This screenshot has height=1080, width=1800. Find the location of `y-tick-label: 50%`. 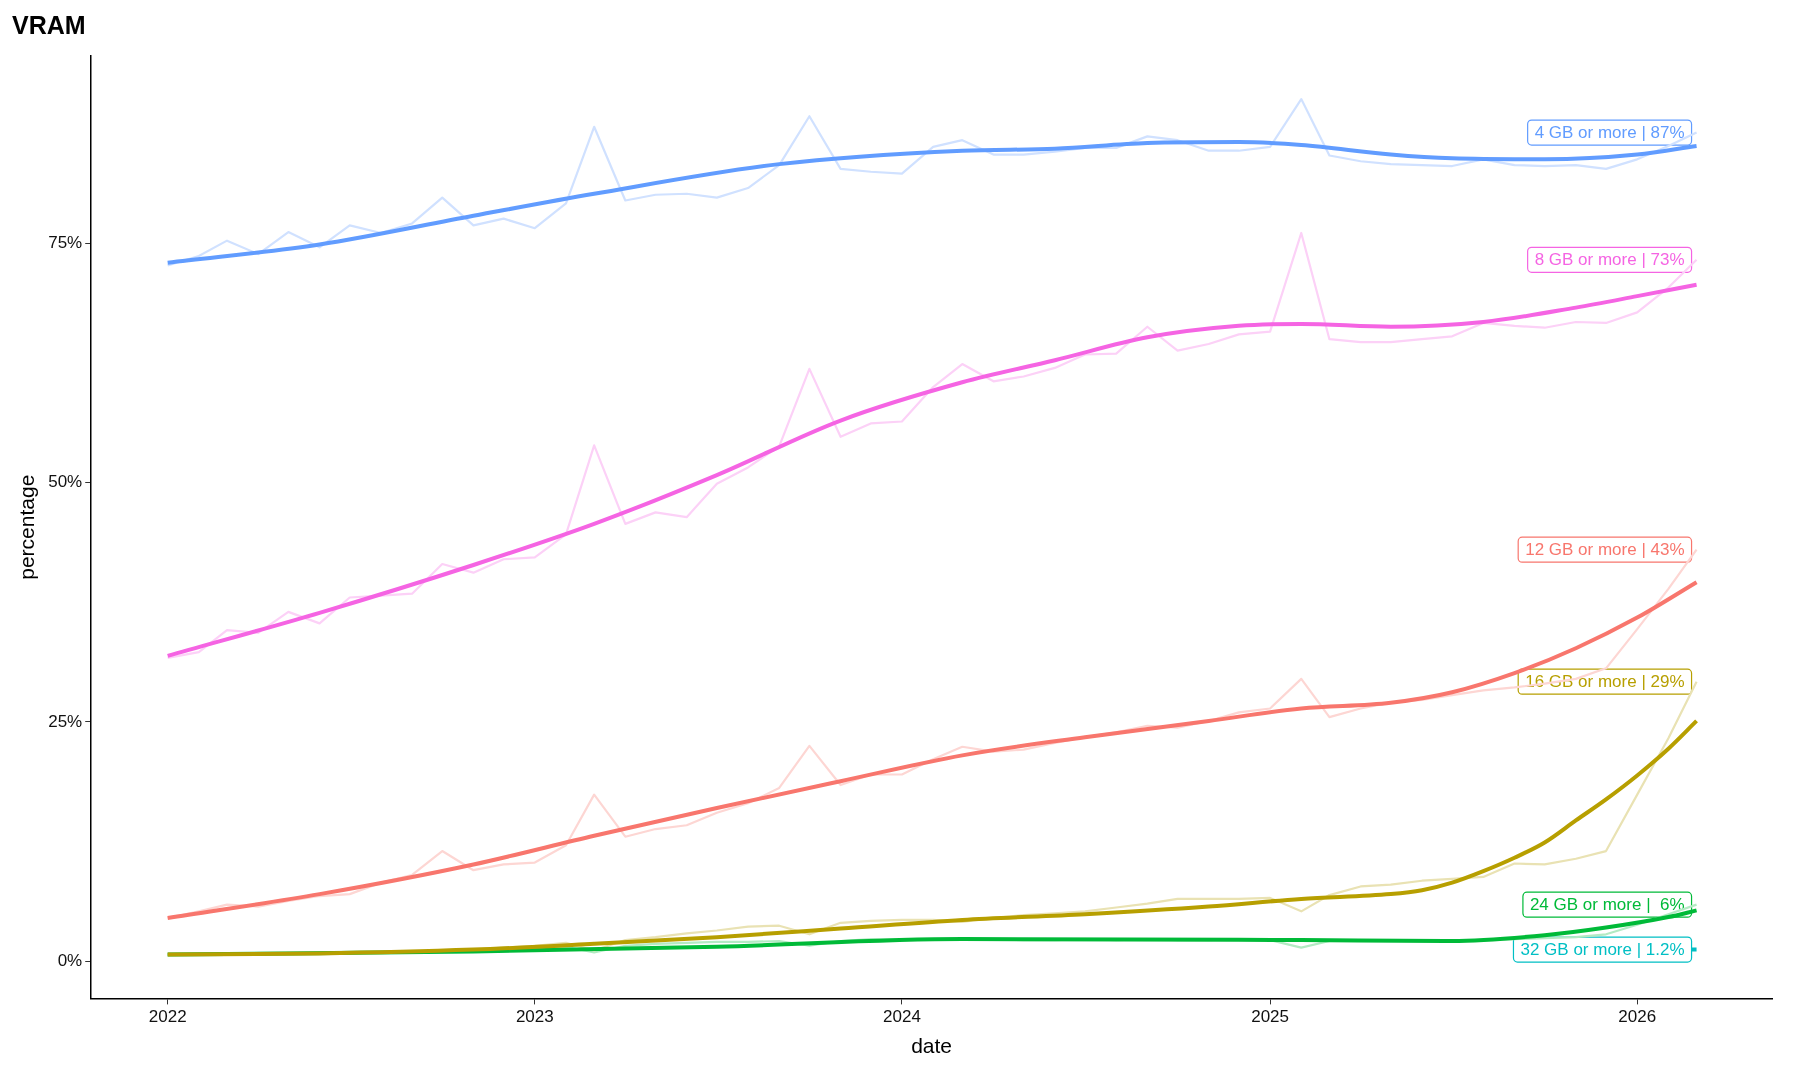

y-tick-label: 50% is located at coordinates (65, 482).